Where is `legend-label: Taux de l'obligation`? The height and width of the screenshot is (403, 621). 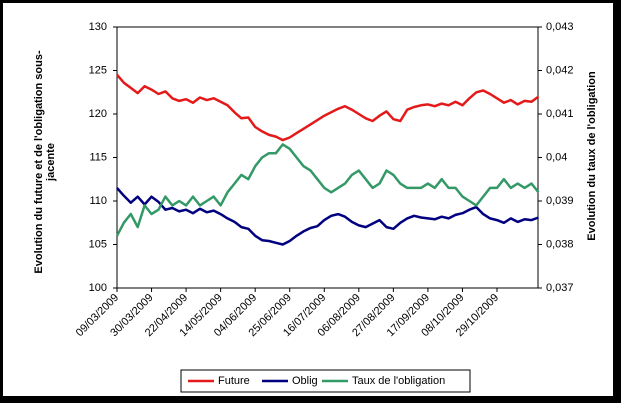 legend-label: Taux de l'obligation is located at coordinates (398, 381).